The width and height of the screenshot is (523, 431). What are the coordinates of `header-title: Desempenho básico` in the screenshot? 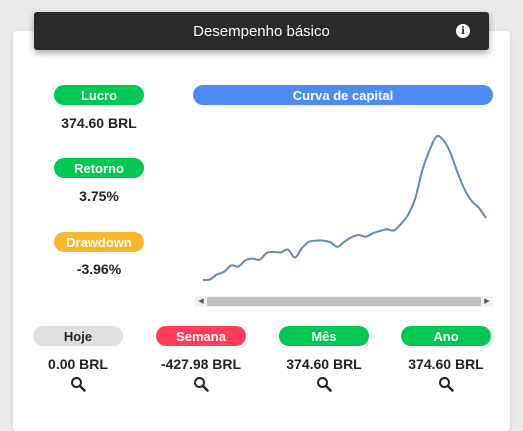 It's located at (261, 31).